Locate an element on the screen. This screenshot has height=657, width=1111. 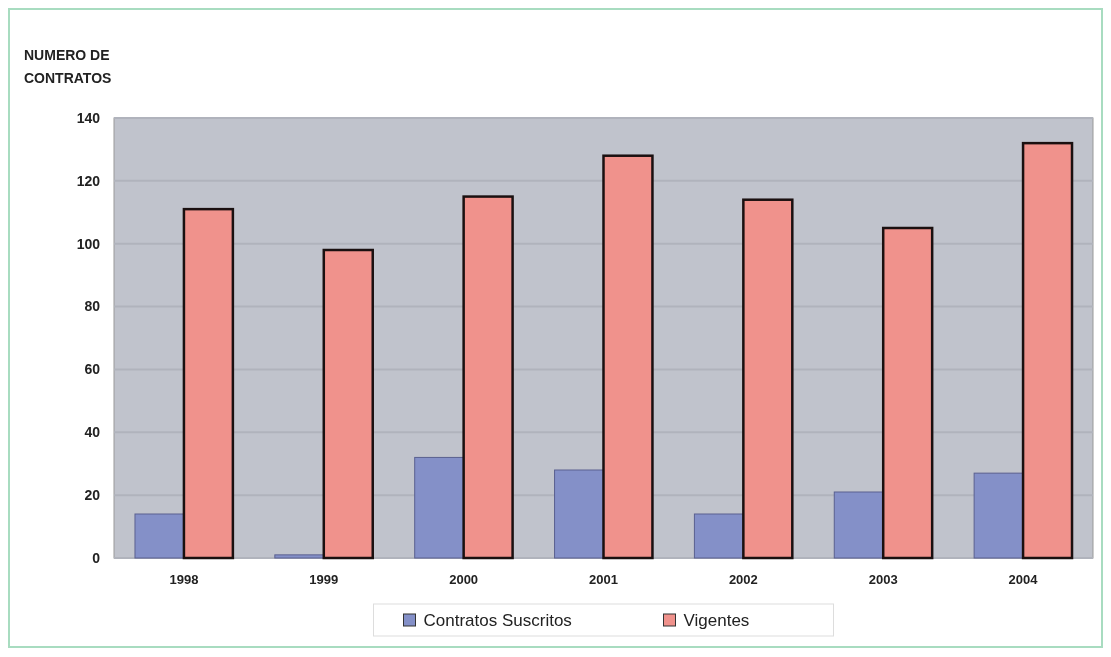
y-tick-label: 120 is located at coordinates (88, 180).